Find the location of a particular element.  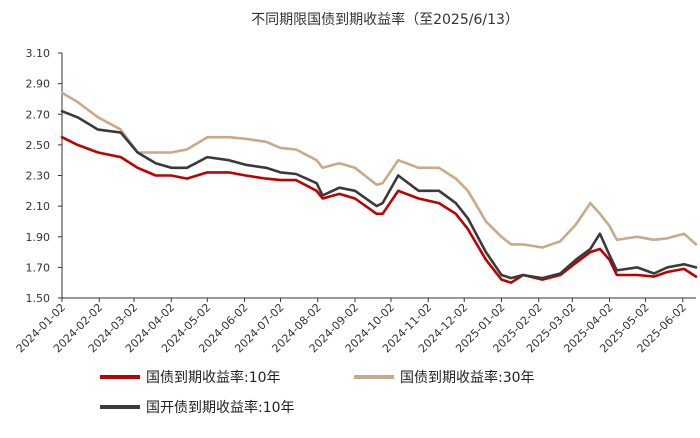

legend-item-cdb-10y: 国开债到期收益率:10年 is located at coordinates (197, 407).